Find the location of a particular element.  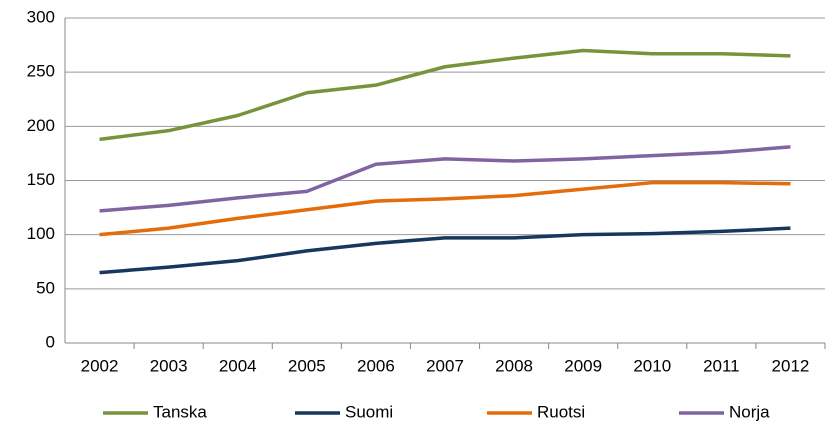

y-tick-label: 150 is located at coordinates (41, 179).